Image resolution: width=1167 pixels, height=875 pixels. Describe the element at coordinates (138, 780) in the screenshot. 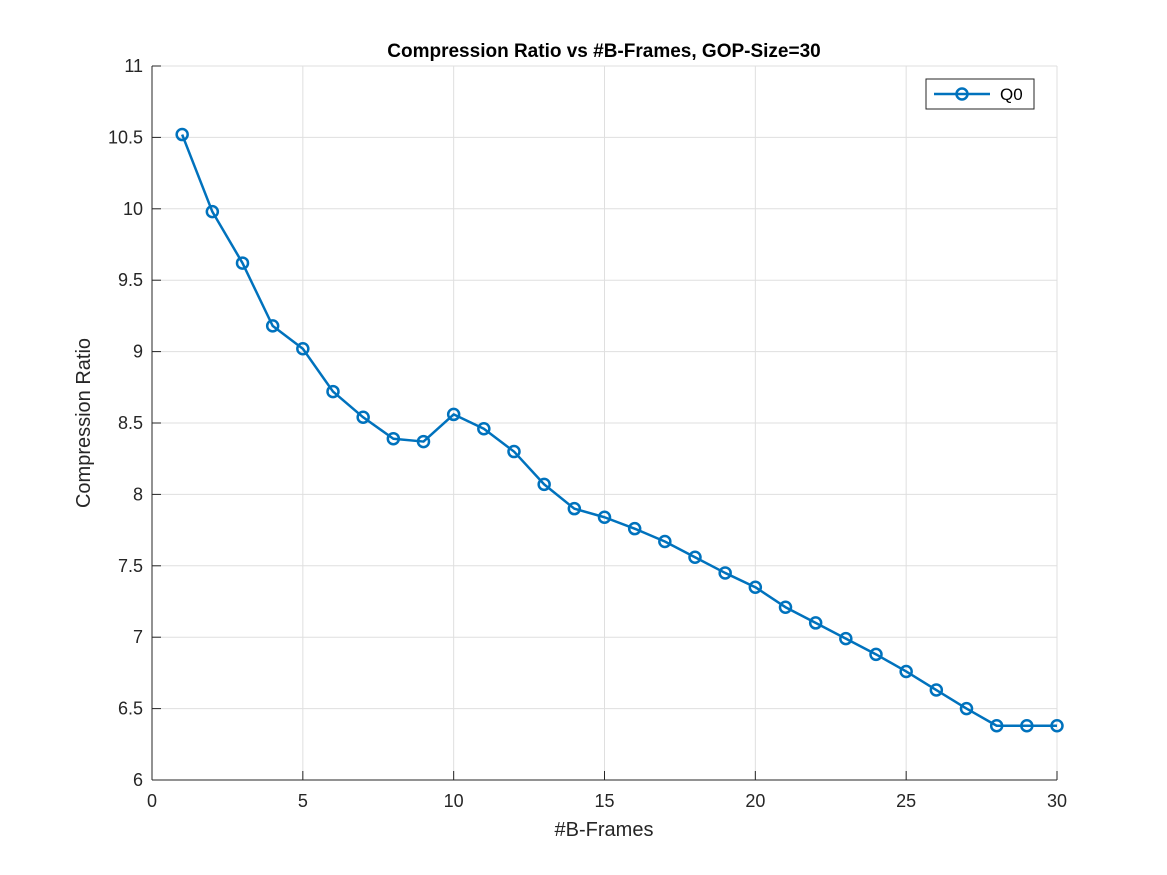

I see `y-tick-label: 6` at that location.